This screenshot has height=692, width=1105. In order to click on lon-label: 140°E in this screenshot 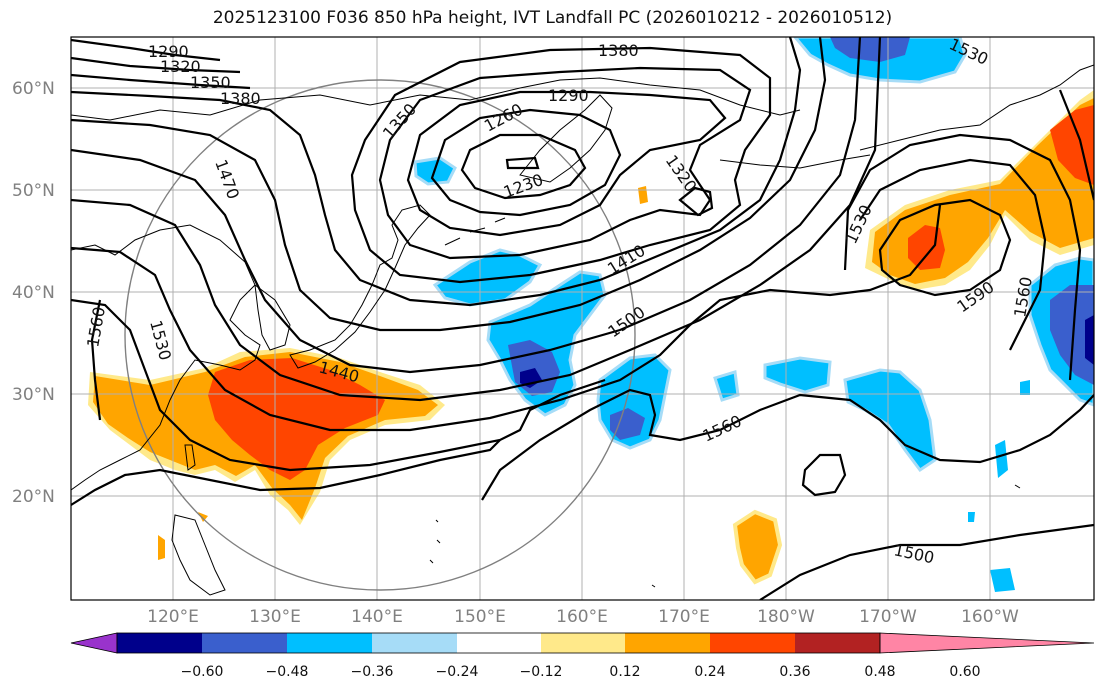, I will do `click(377, 617)`.